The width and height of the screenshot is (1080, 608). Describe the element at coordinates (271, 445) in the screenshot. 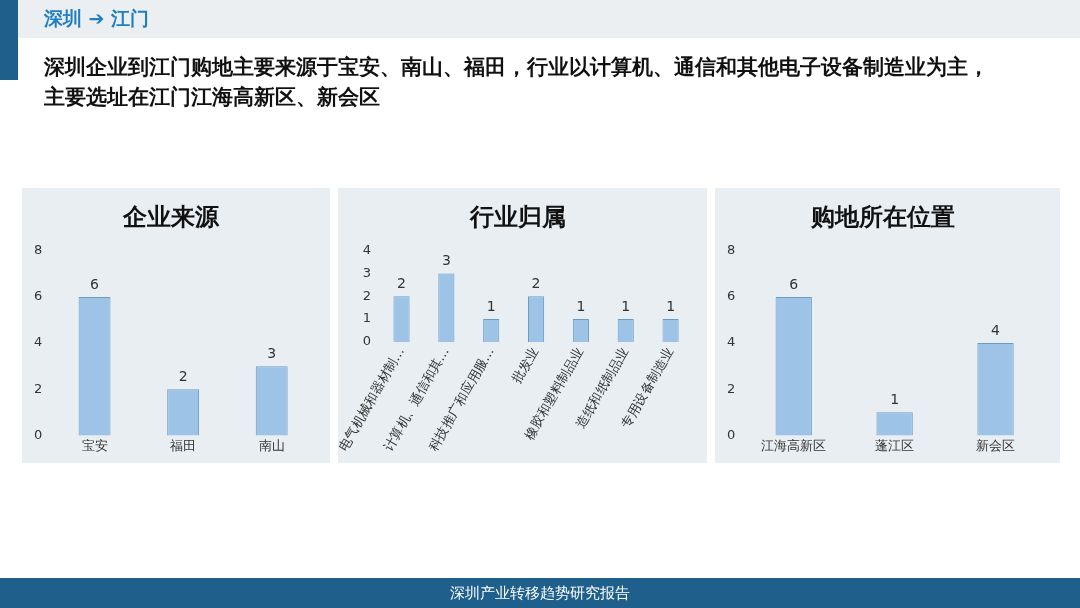

I see `x-tick-label: 南山` at that location.